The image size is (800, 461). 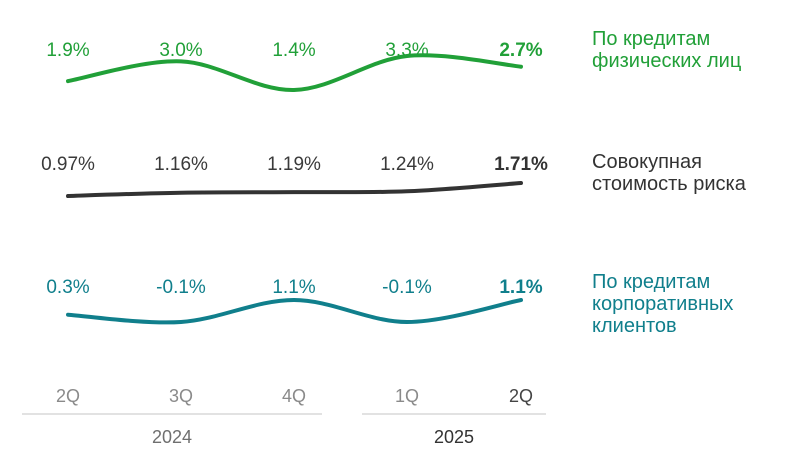 I want to click on x-tick-label: 4Q, so click(x=294, y=396).